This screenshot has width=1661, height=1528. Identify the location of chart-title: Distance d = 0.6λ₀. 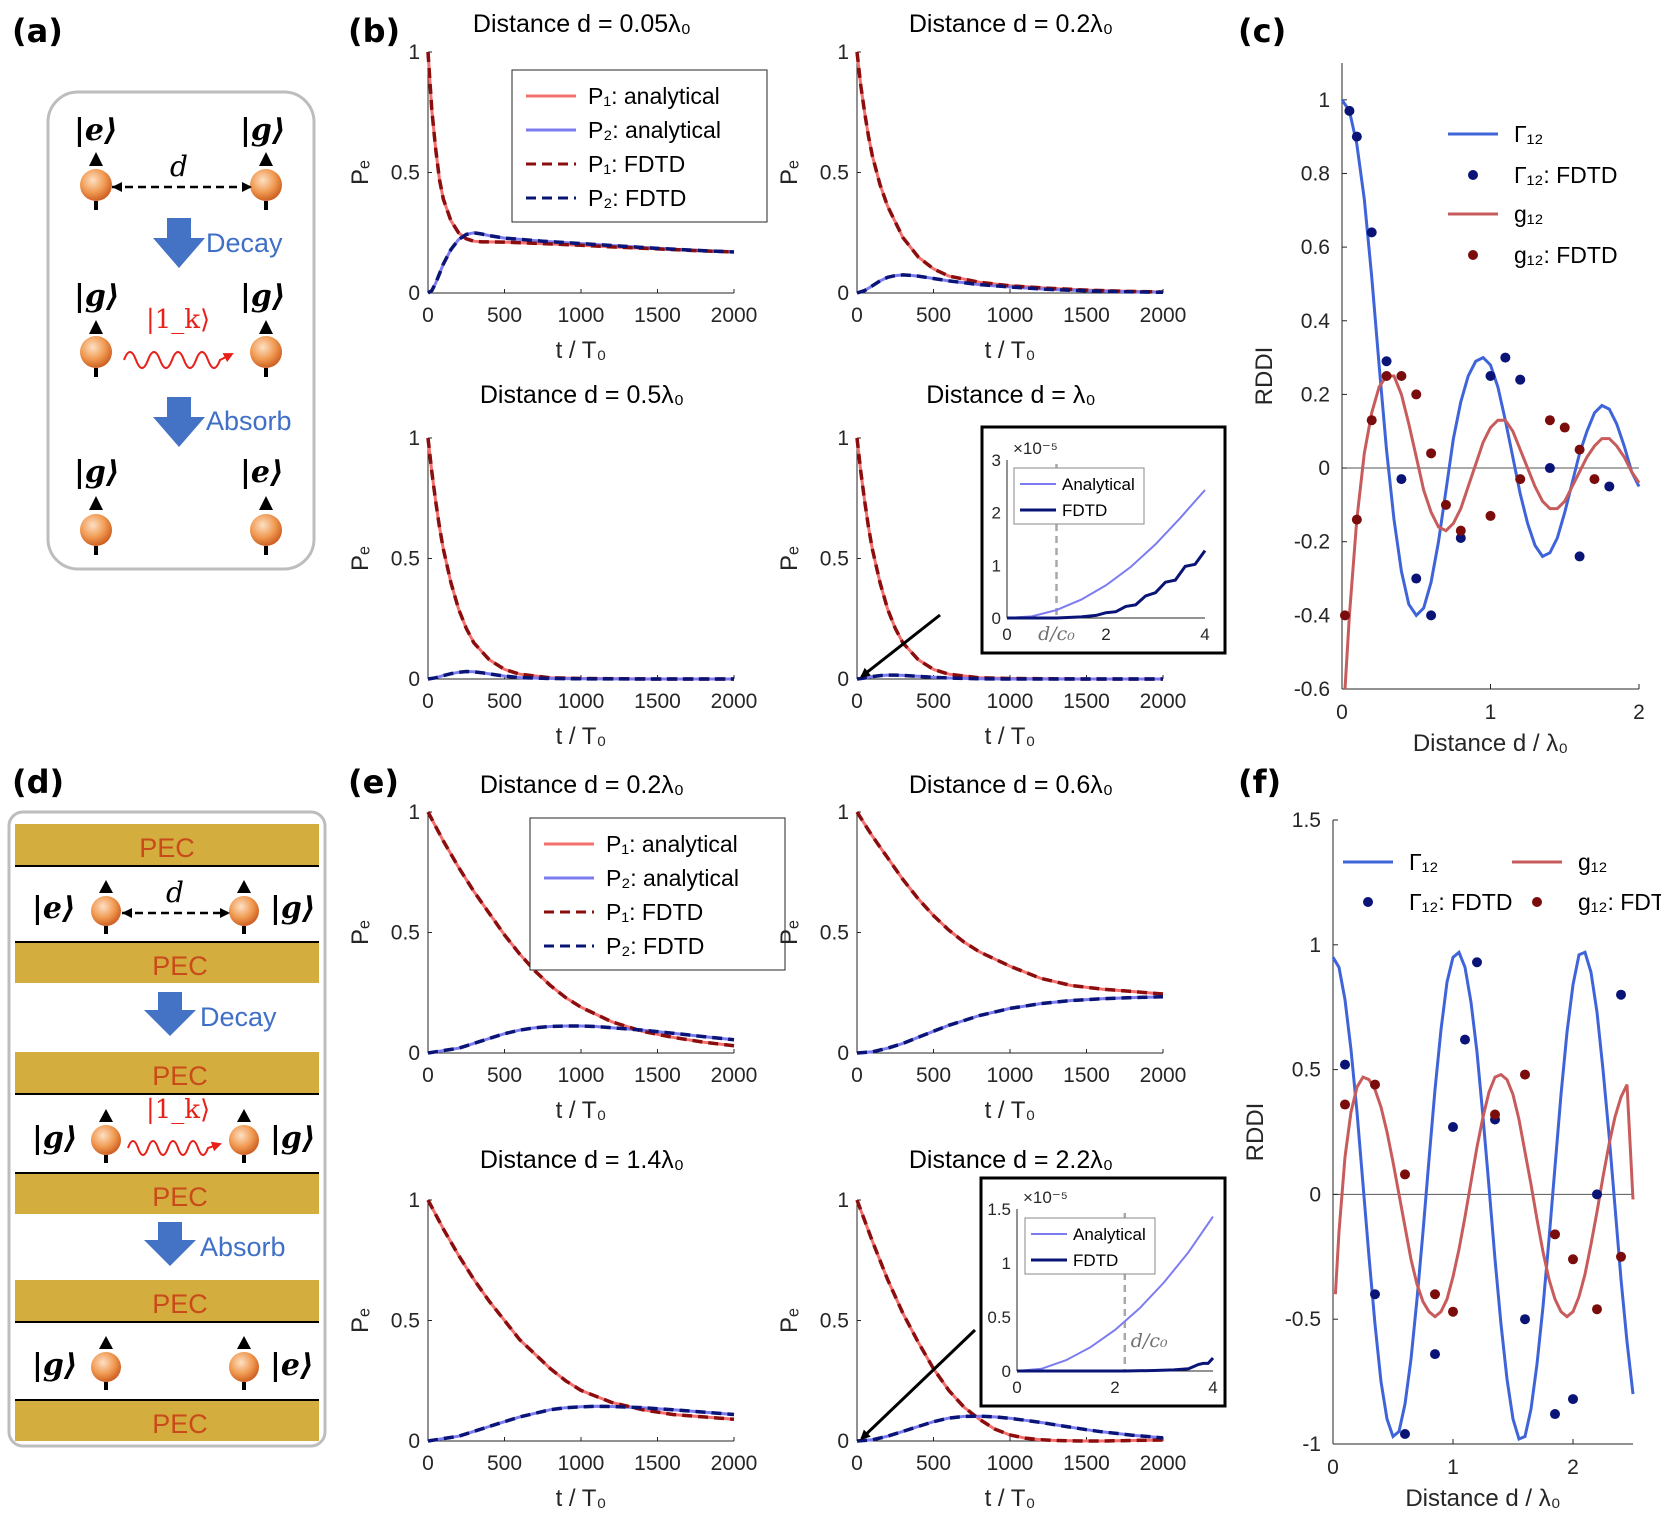
(1011, 785).